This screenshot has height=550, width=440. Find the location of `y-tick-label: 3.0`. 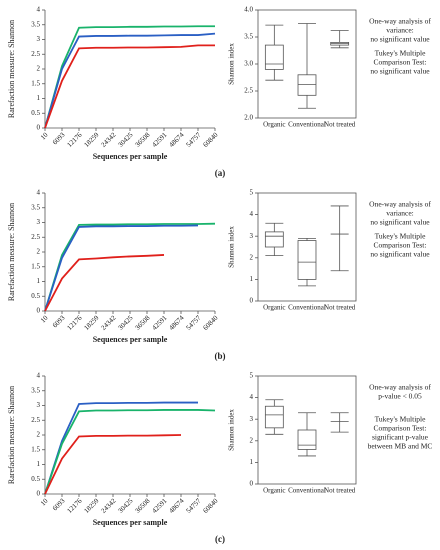

y-tick-label: 3.0 is located at coordinates (248, 64).